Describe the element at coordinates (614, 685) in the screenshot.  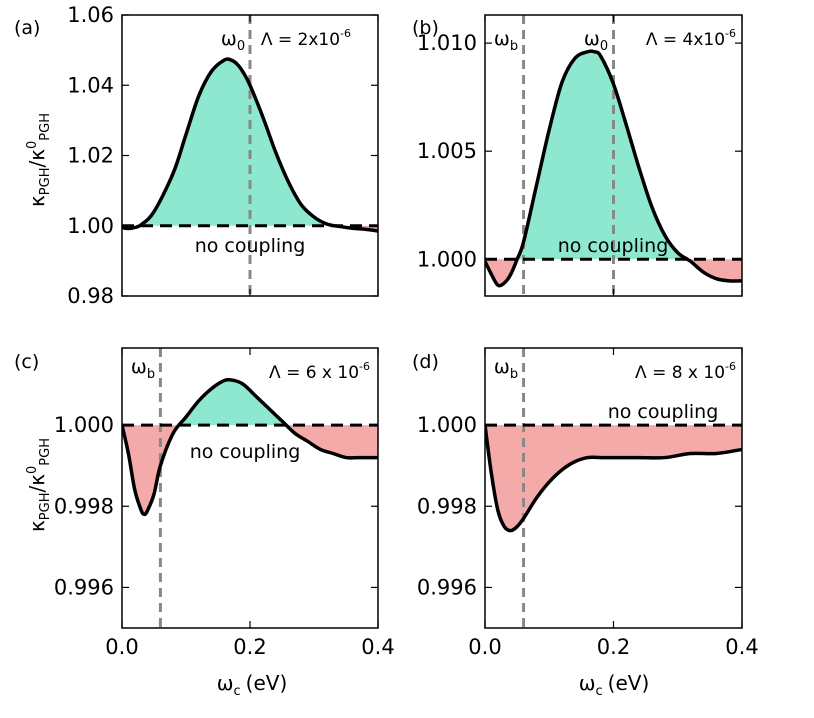
I see `x-axis-label-right: ωc (eV)` at that location.